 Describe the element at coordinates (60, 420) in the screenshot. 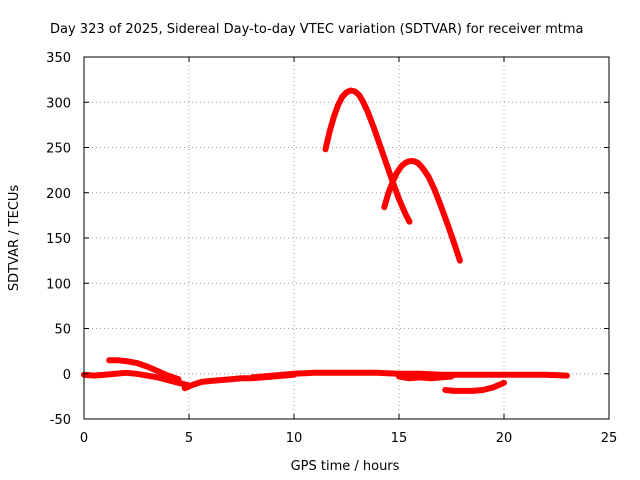

I see `y-tick-label: -50` at that location.